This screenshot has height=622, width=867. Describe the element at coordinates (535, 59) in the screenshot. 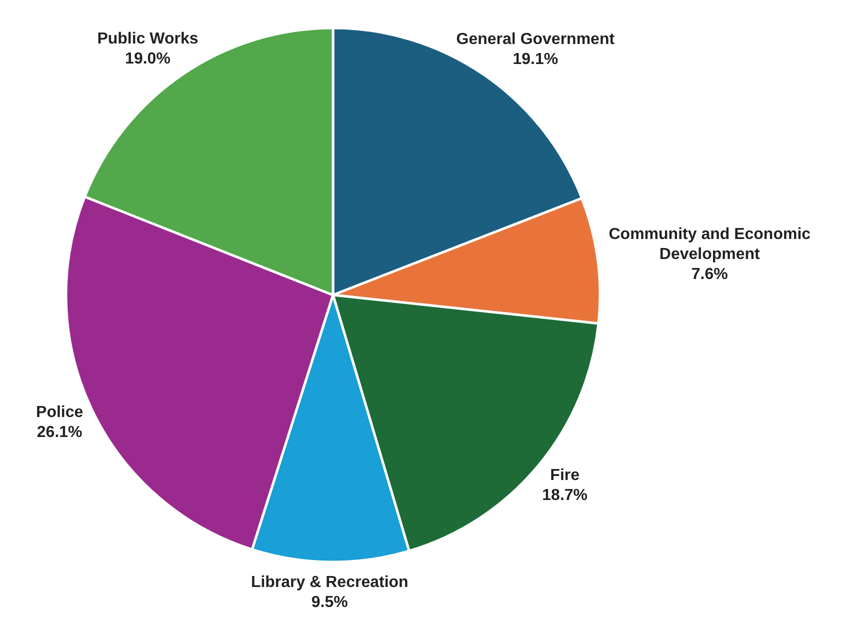

I see `data-label: 19.1%` at that location.